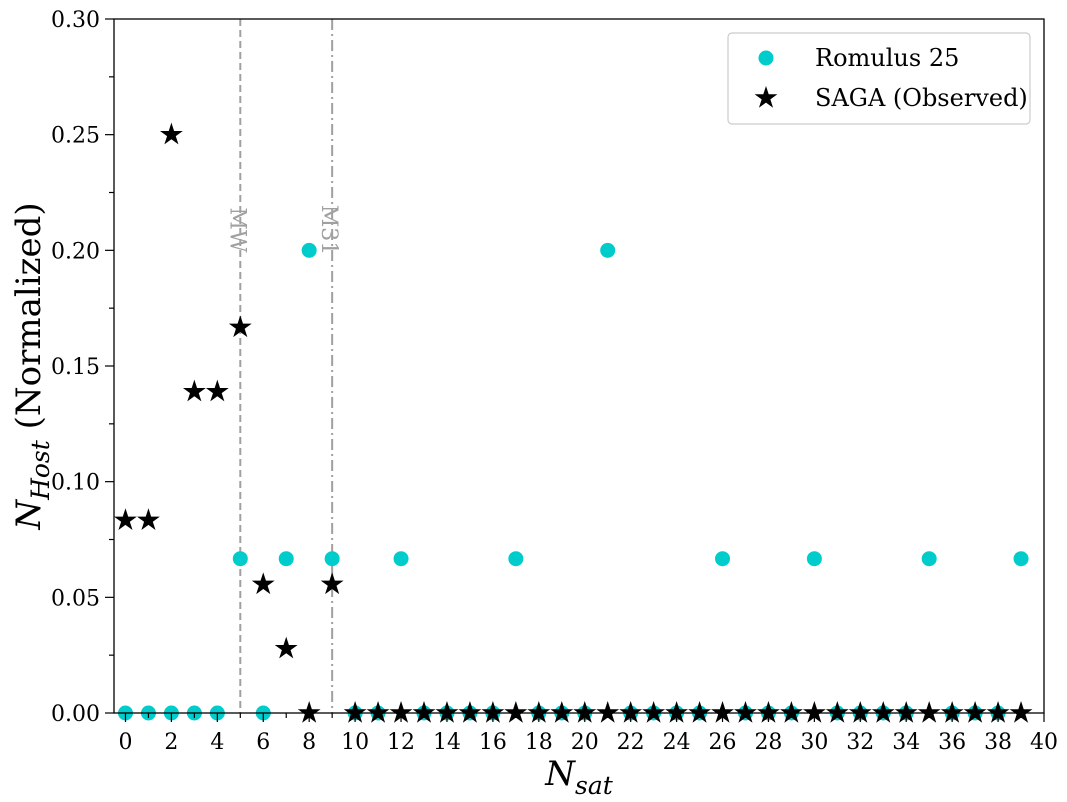  I want to click on x-tick-label: 2, so click(171, 742).